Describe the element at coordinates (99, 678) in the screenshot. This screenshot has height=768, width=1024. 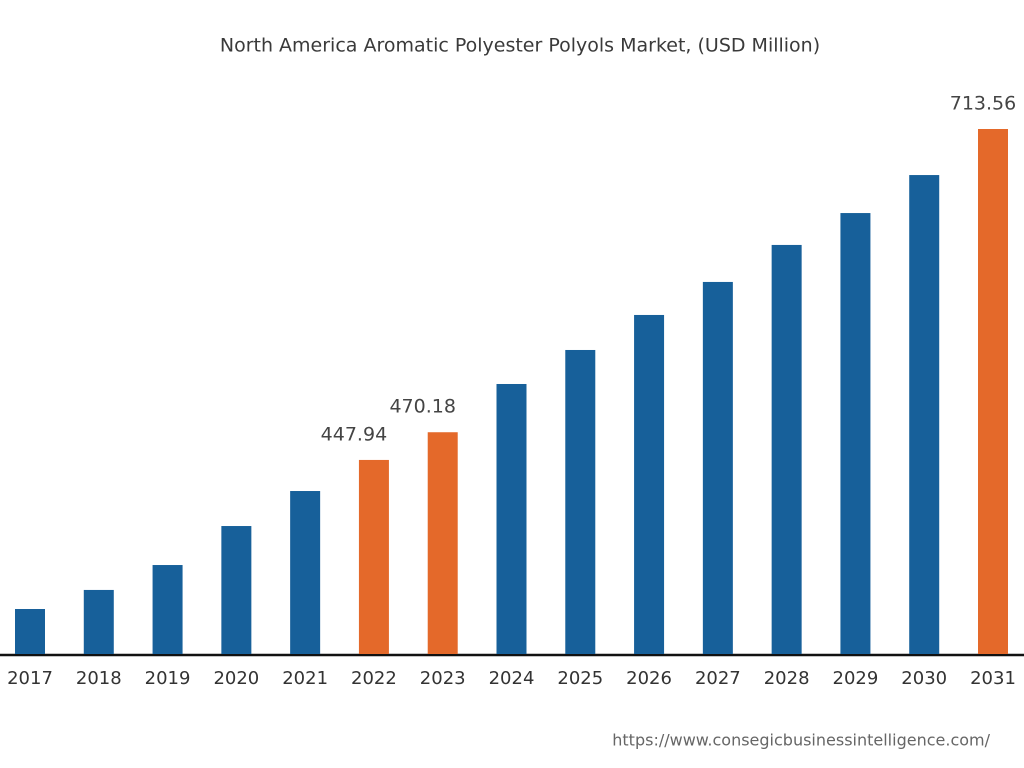
I see `x-tick-label: 2018` at that location.